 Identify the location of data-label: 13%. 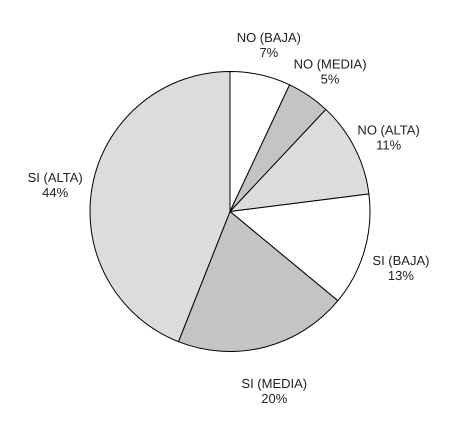
(401, 276).